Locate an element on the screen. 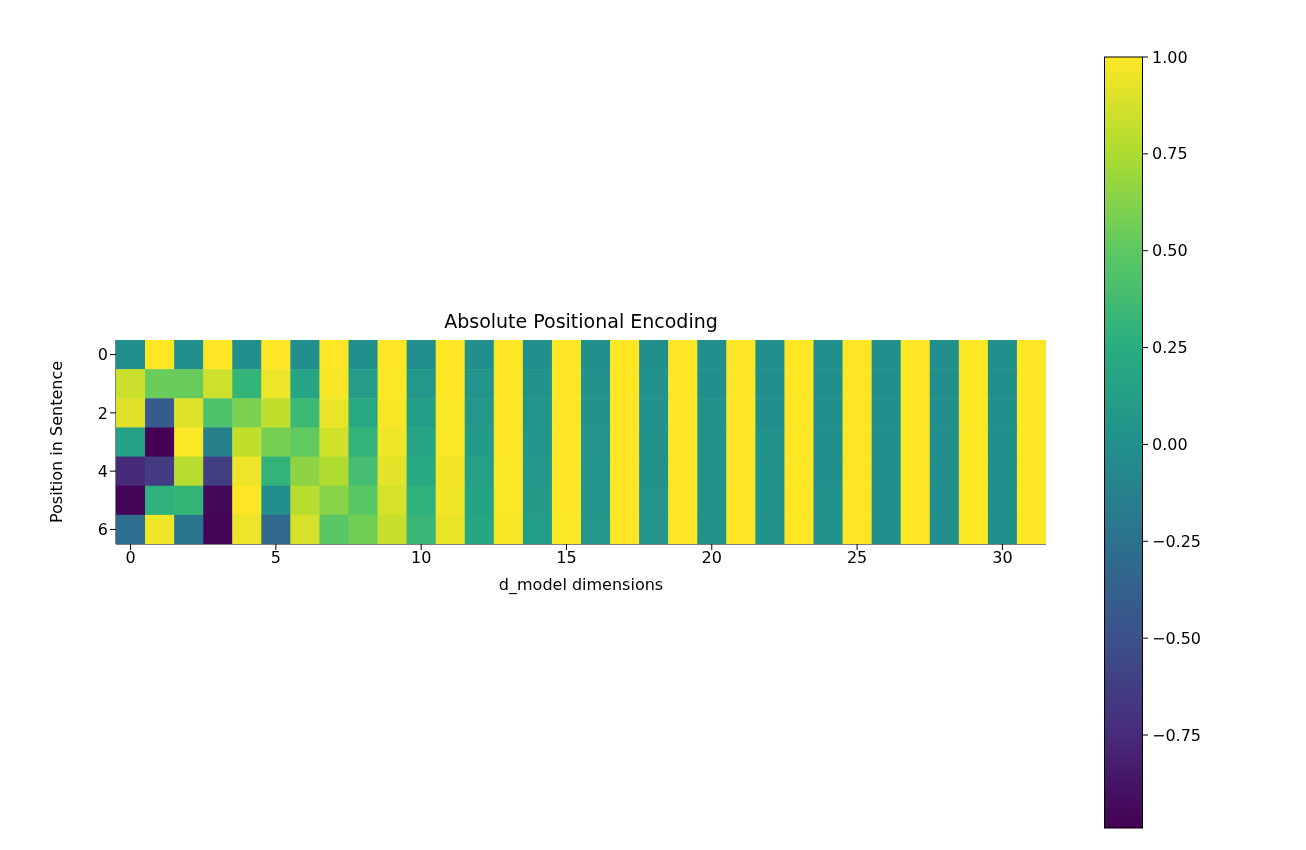 This screenshot has width=1306, height=850. color-bar-label: 1.00 is located at coordinates (1170, 57).